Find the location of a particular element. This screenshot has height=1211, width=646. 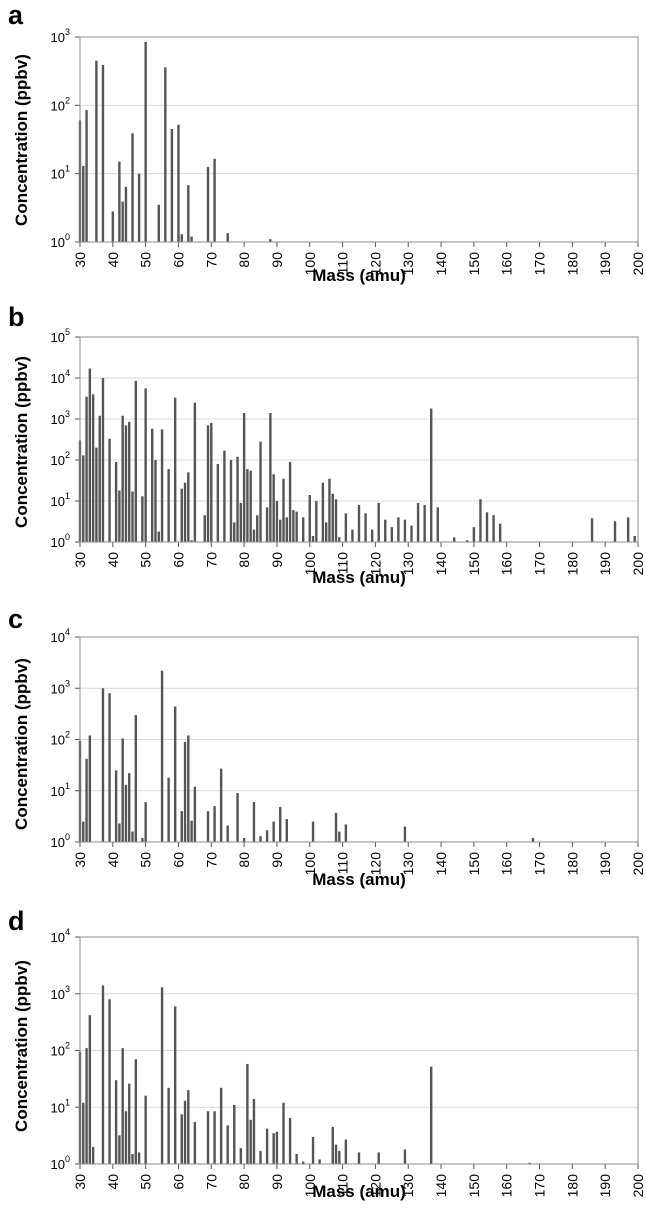

panel-letter-b: b is located at coordinates (16, 317).